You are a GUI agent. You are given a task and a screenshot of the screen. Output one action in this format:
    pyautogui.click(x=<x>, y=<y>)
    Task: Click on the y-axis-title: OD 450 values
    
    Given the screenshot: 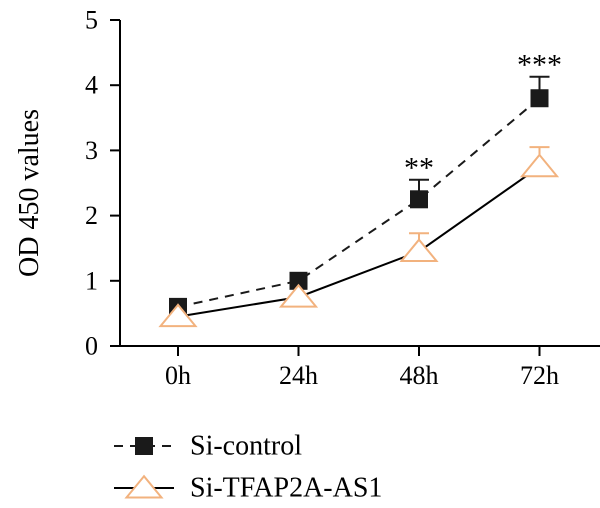 What is the action you would take?
    pyautogui.click(x=29, y=193)
    